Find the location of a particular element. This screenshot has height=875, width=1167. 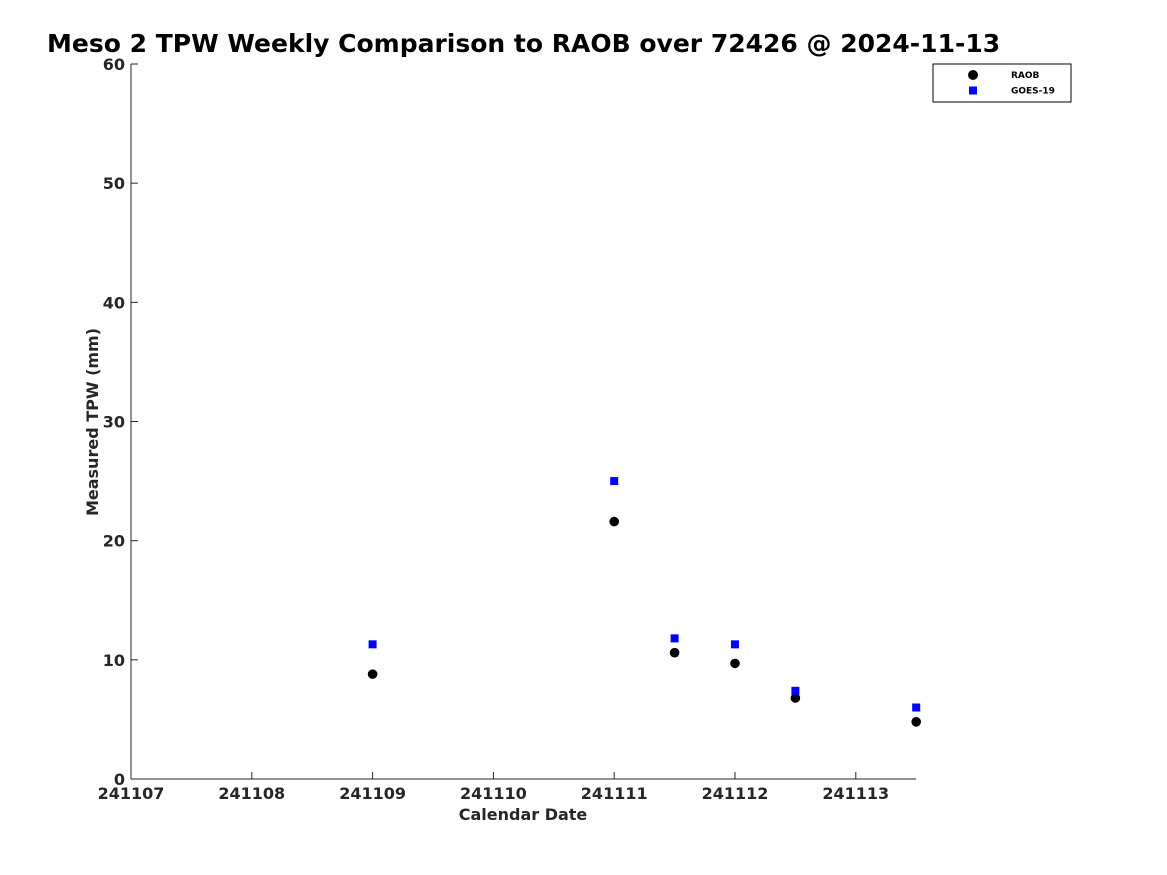

legend: RAOB GOES-19 is located at coordinates (1002, 83).